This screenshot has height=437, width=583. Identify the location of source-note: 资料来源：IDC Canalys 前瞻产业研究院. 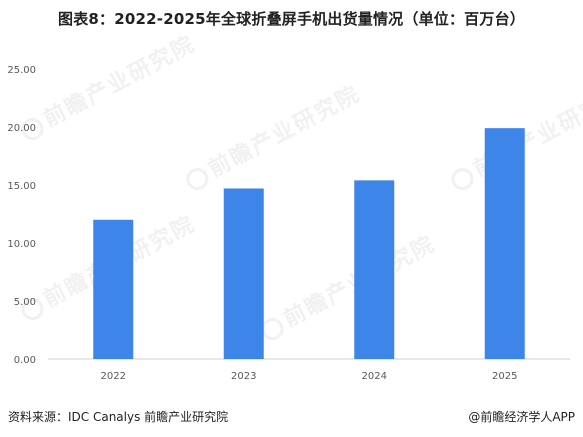
(118, 417).